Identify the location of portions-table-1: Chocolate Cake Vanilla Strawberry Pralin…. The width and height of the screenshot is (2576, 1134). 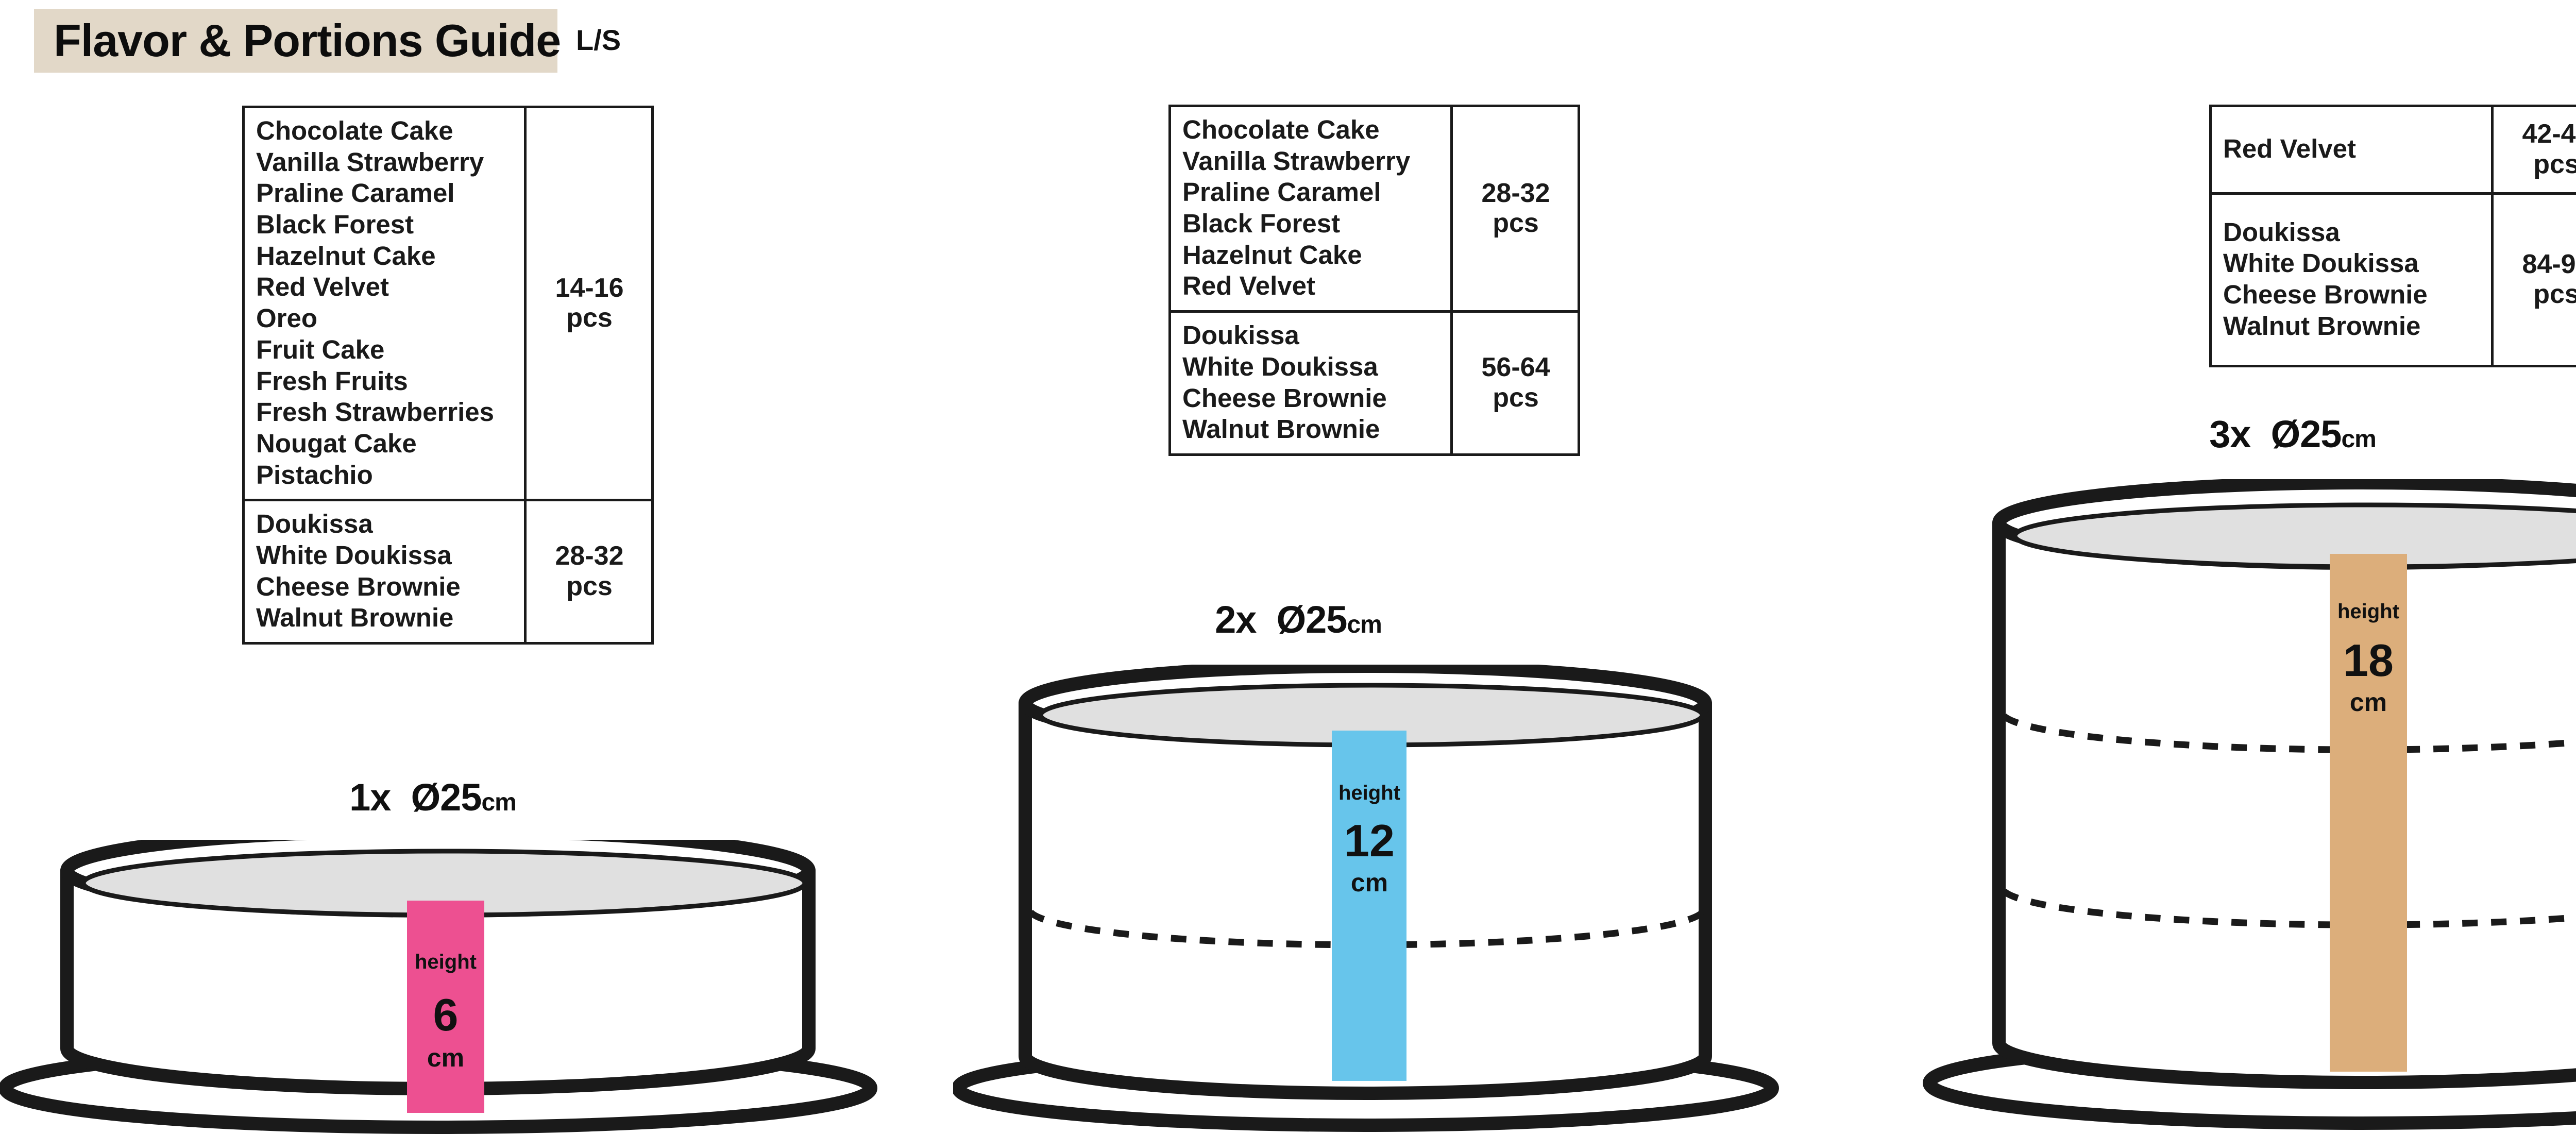
(448, 375).